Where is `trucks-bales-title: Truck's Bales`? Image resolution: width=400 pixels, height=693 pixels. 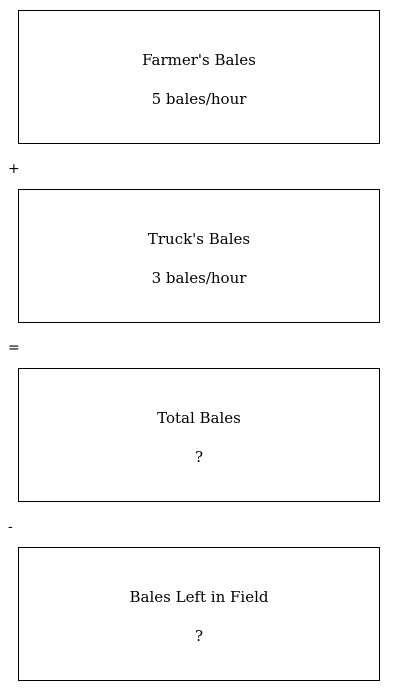 trucks-bales-title: Truck's Bales is located at coordinates (199, 239).